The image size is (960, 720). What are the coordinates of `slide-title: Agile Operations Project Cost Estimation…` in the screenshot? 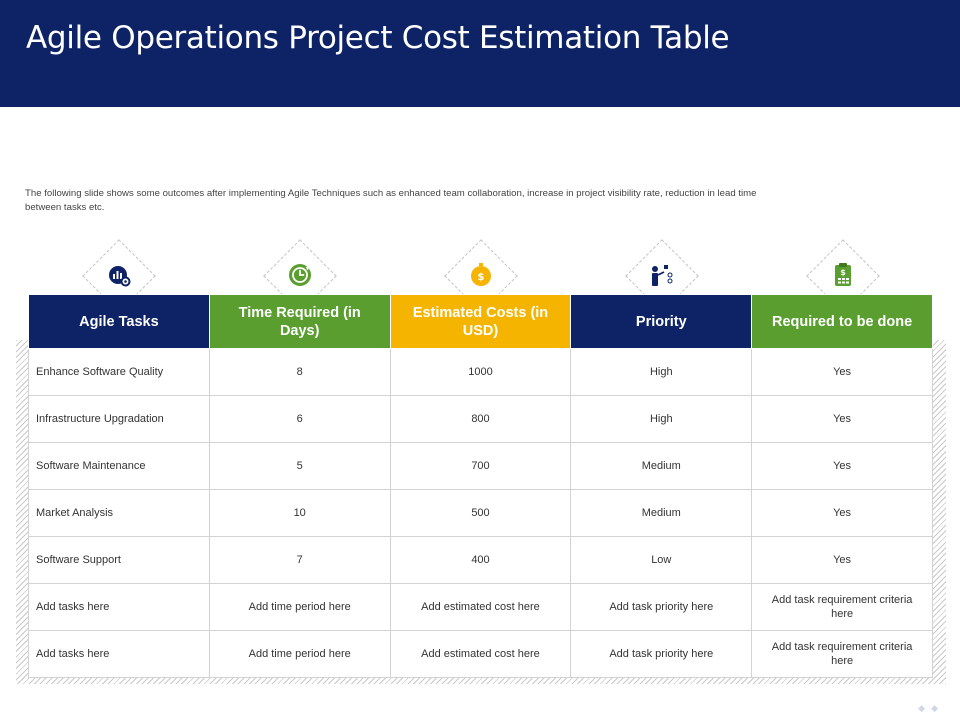 It's located at (378, 38).